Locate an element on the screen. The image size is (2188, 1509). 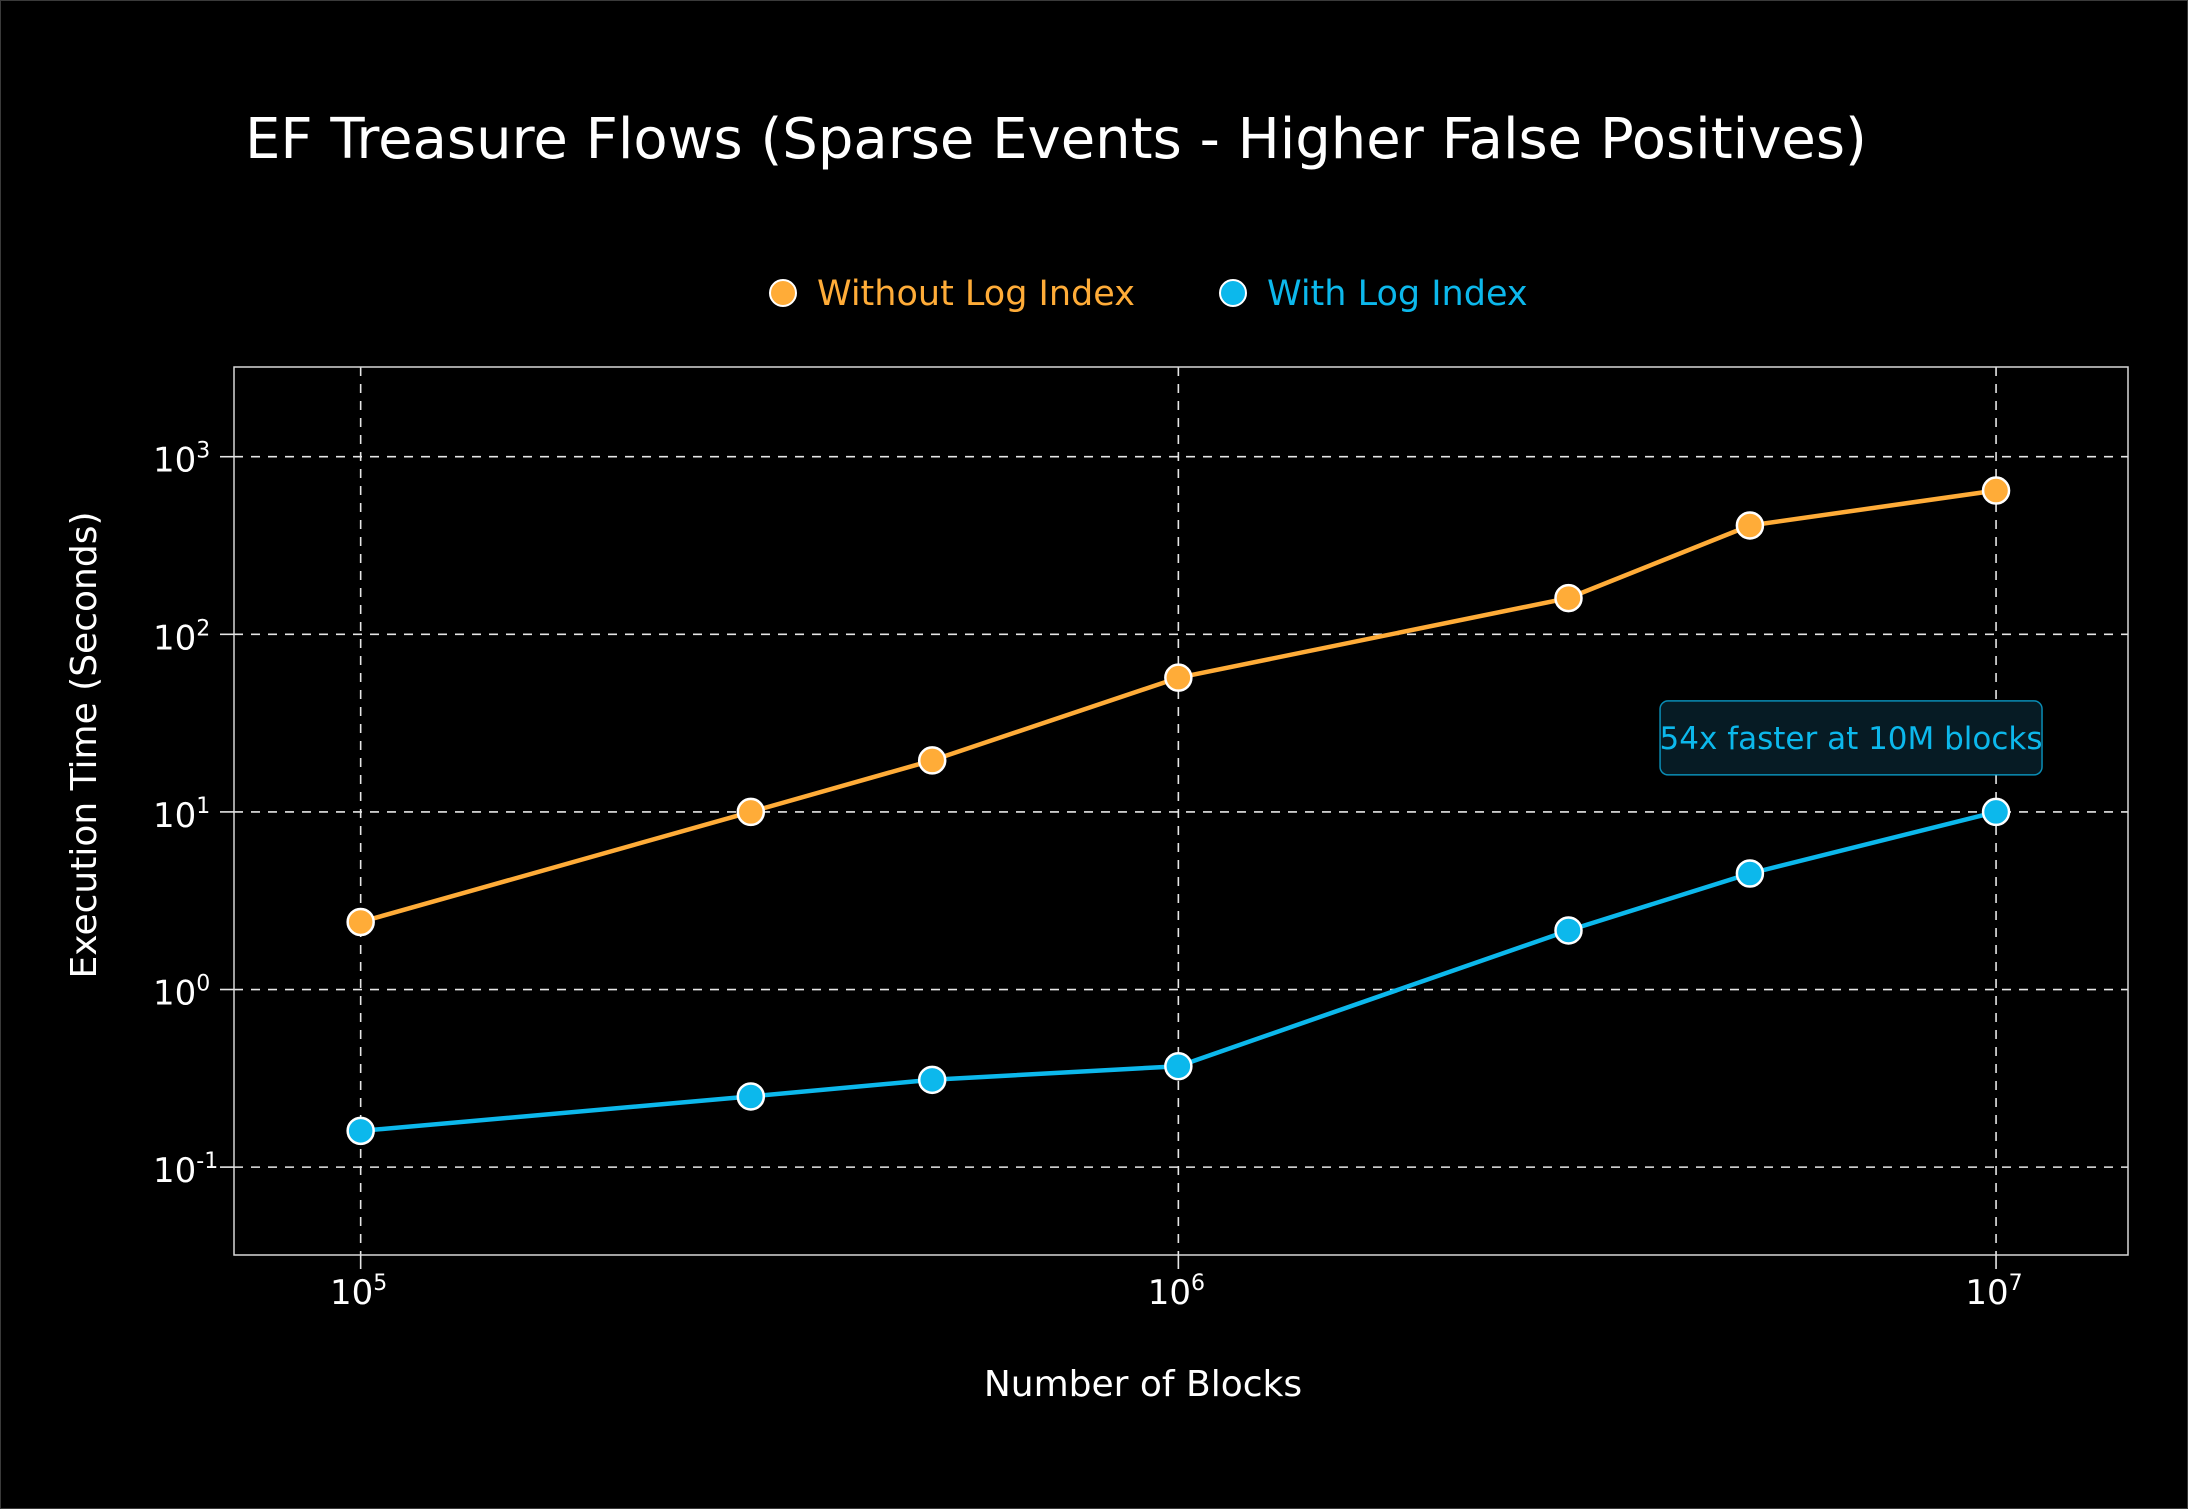
y-tick-exponent: 0 is located at coordinates (203, 984).